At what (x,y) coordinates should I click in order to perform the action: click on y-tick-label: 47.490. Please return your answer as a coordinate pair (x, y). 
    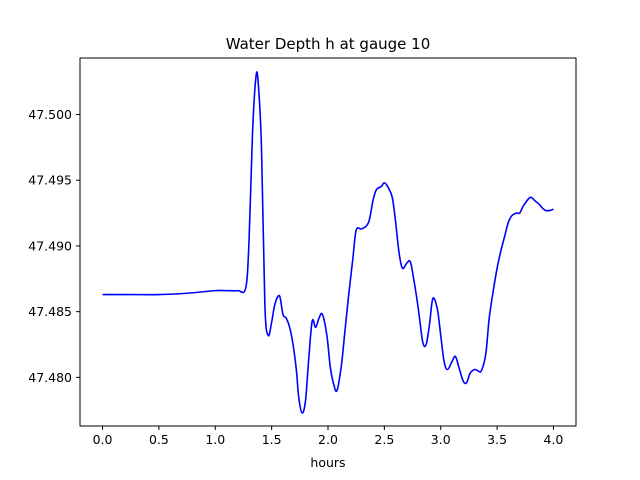
    Looking at the image, I should click on (50, 245).